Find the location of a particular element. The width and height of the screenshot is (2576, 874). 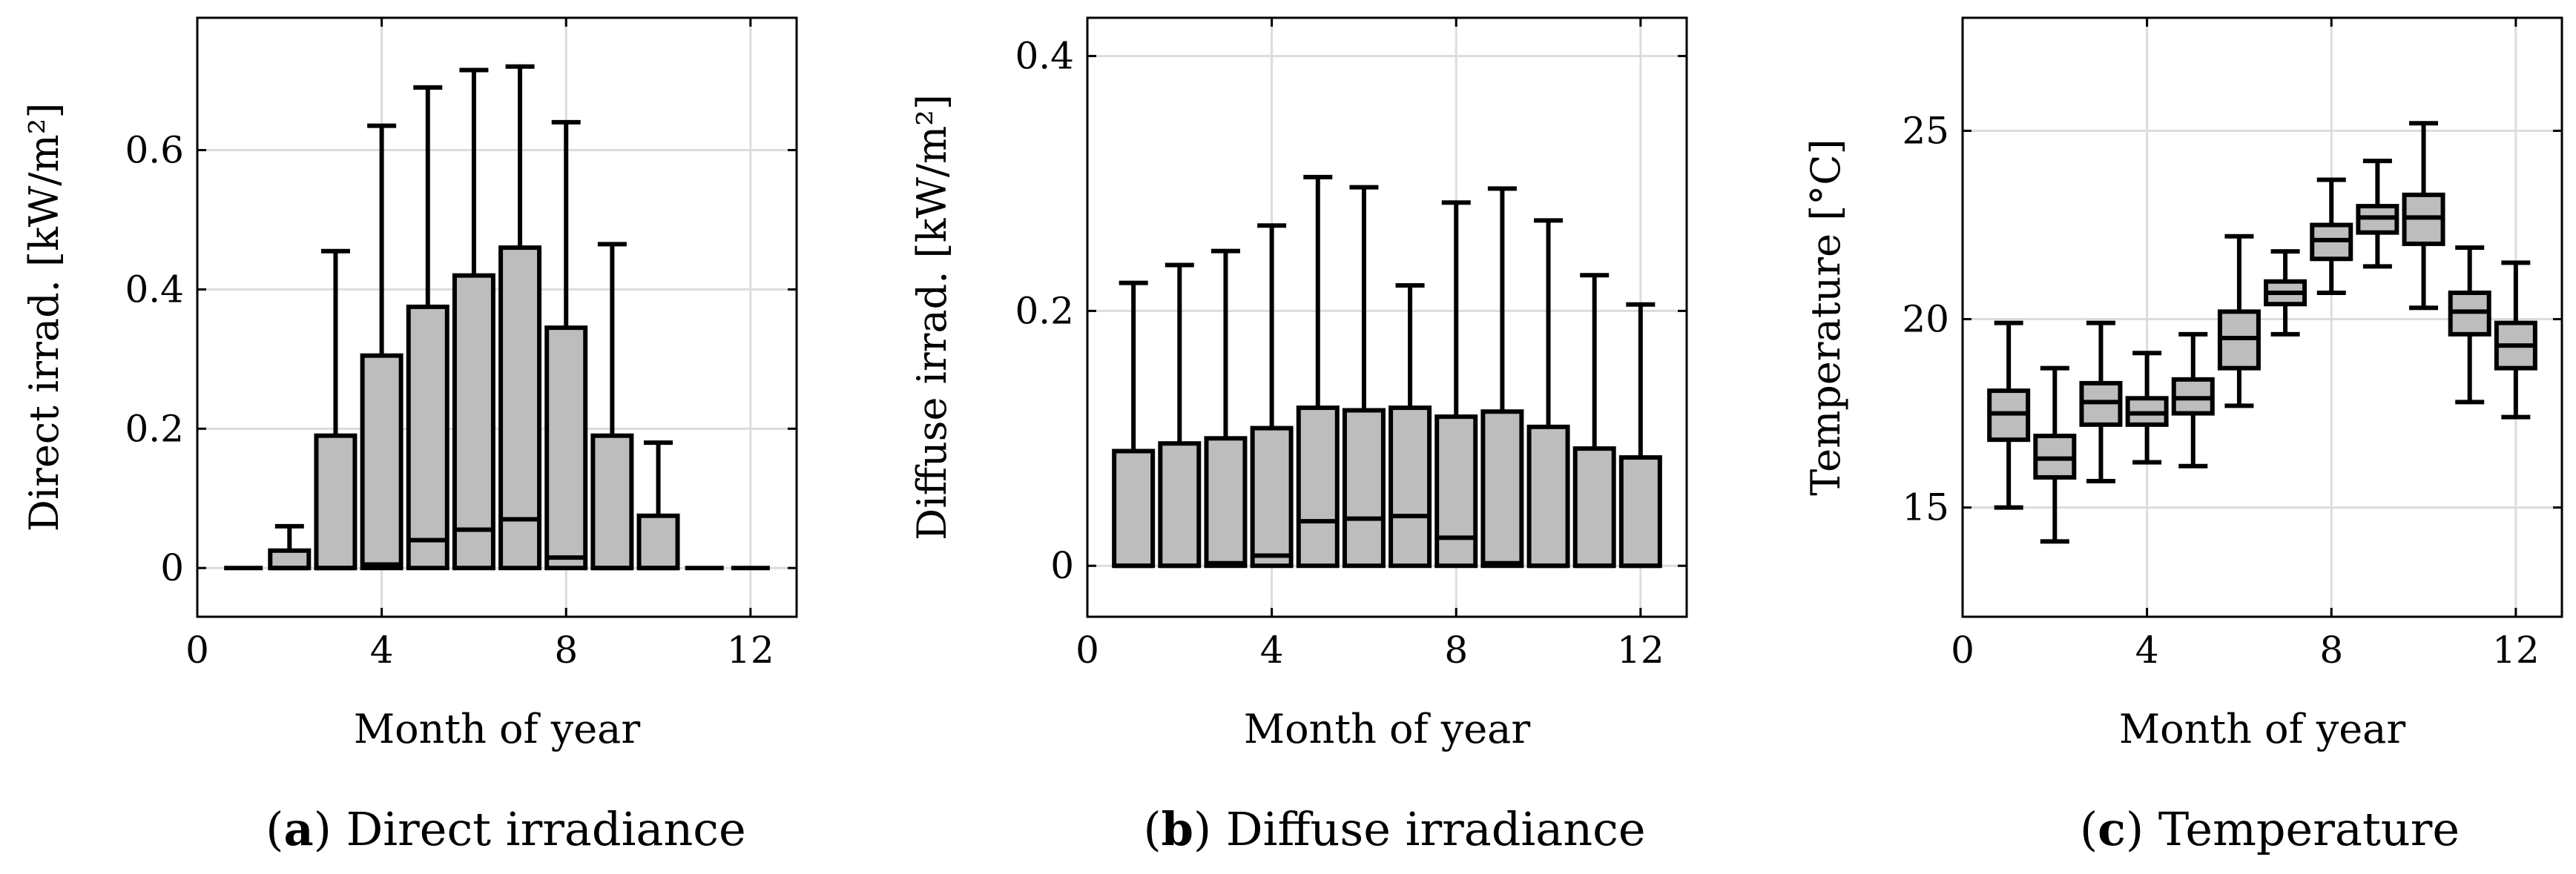

panel-caption: (c) Temperature is located at coordinates (2270, 829).